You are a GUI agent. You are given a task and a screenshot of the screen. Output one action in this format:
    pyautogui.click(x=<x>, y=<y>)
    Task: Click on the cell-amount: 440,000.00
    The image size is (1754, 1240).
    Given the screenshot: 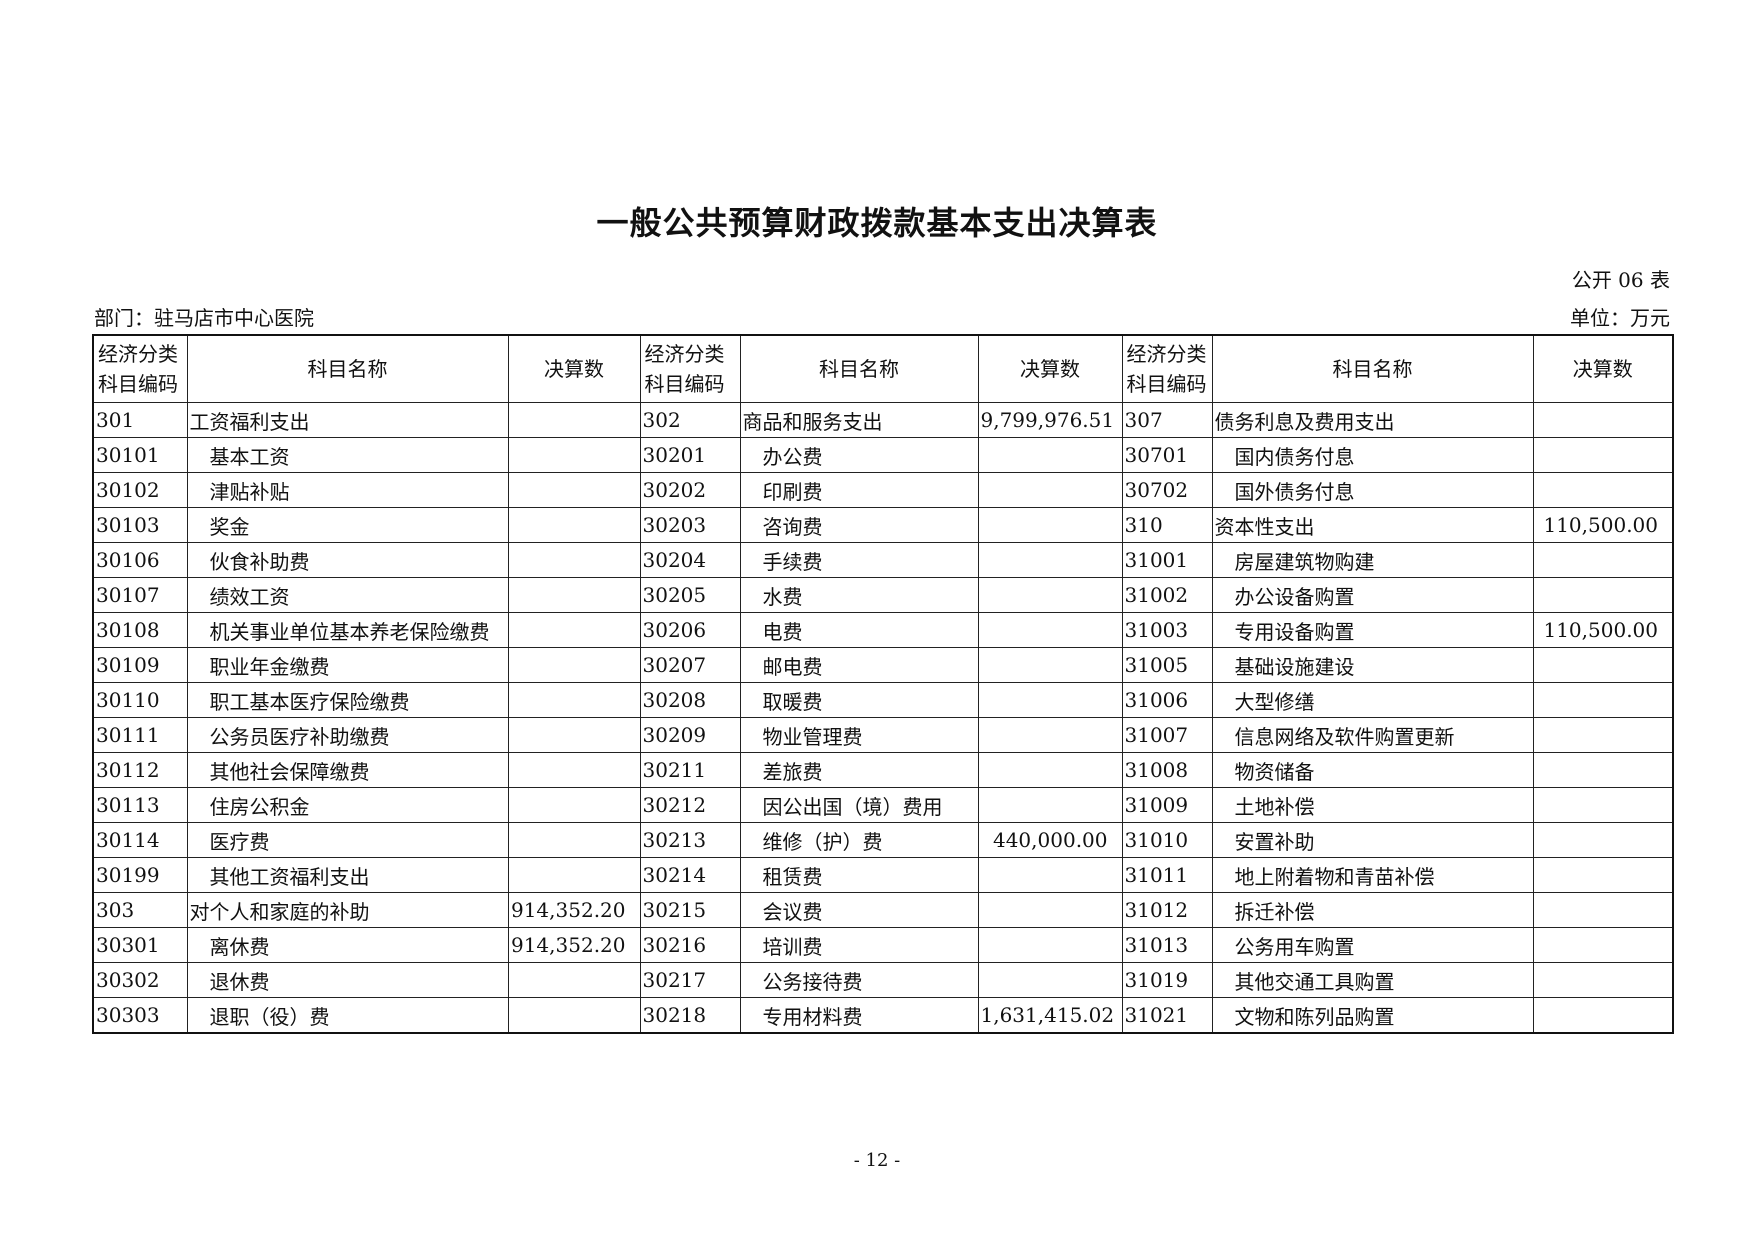 What is the action you would take?
    pyautogui.click(x=1050, y=840)
    